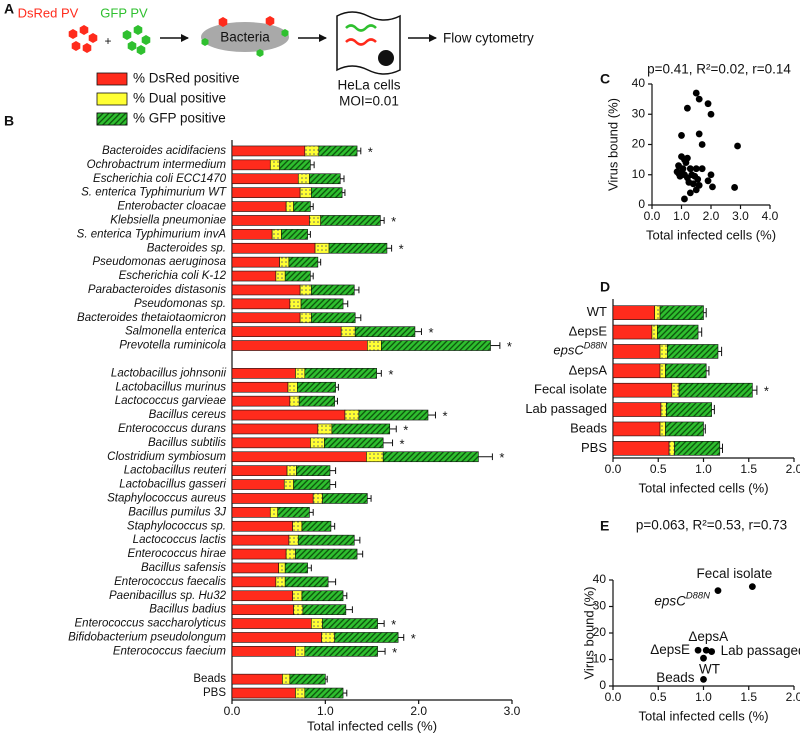 The image size is (800, 735). Describe the element at coordinates (179, 98) in the screenshot. I see `legend-label: % Dual positive` at that location.